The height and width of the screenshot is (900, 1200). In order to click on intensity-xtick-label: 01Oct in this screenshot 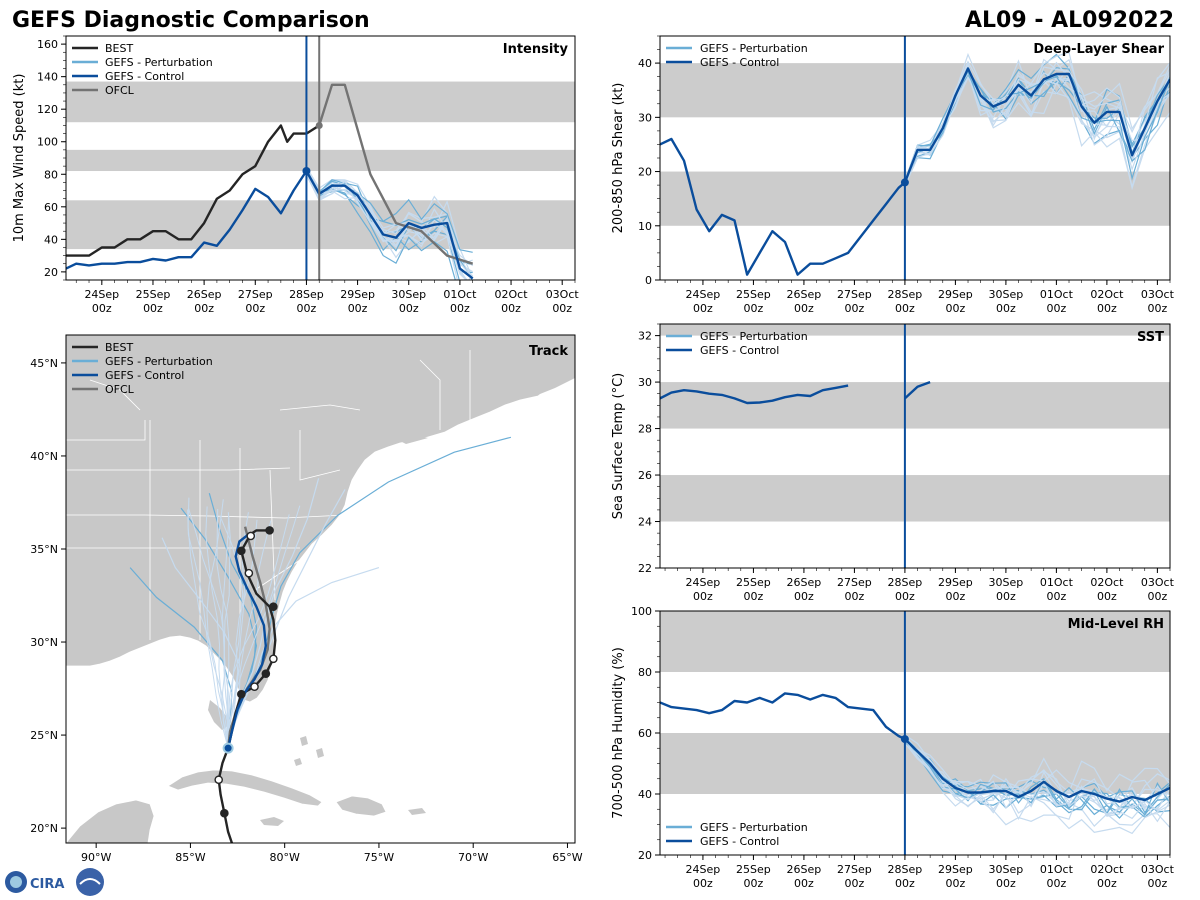, I will do `click(460, 294)`.